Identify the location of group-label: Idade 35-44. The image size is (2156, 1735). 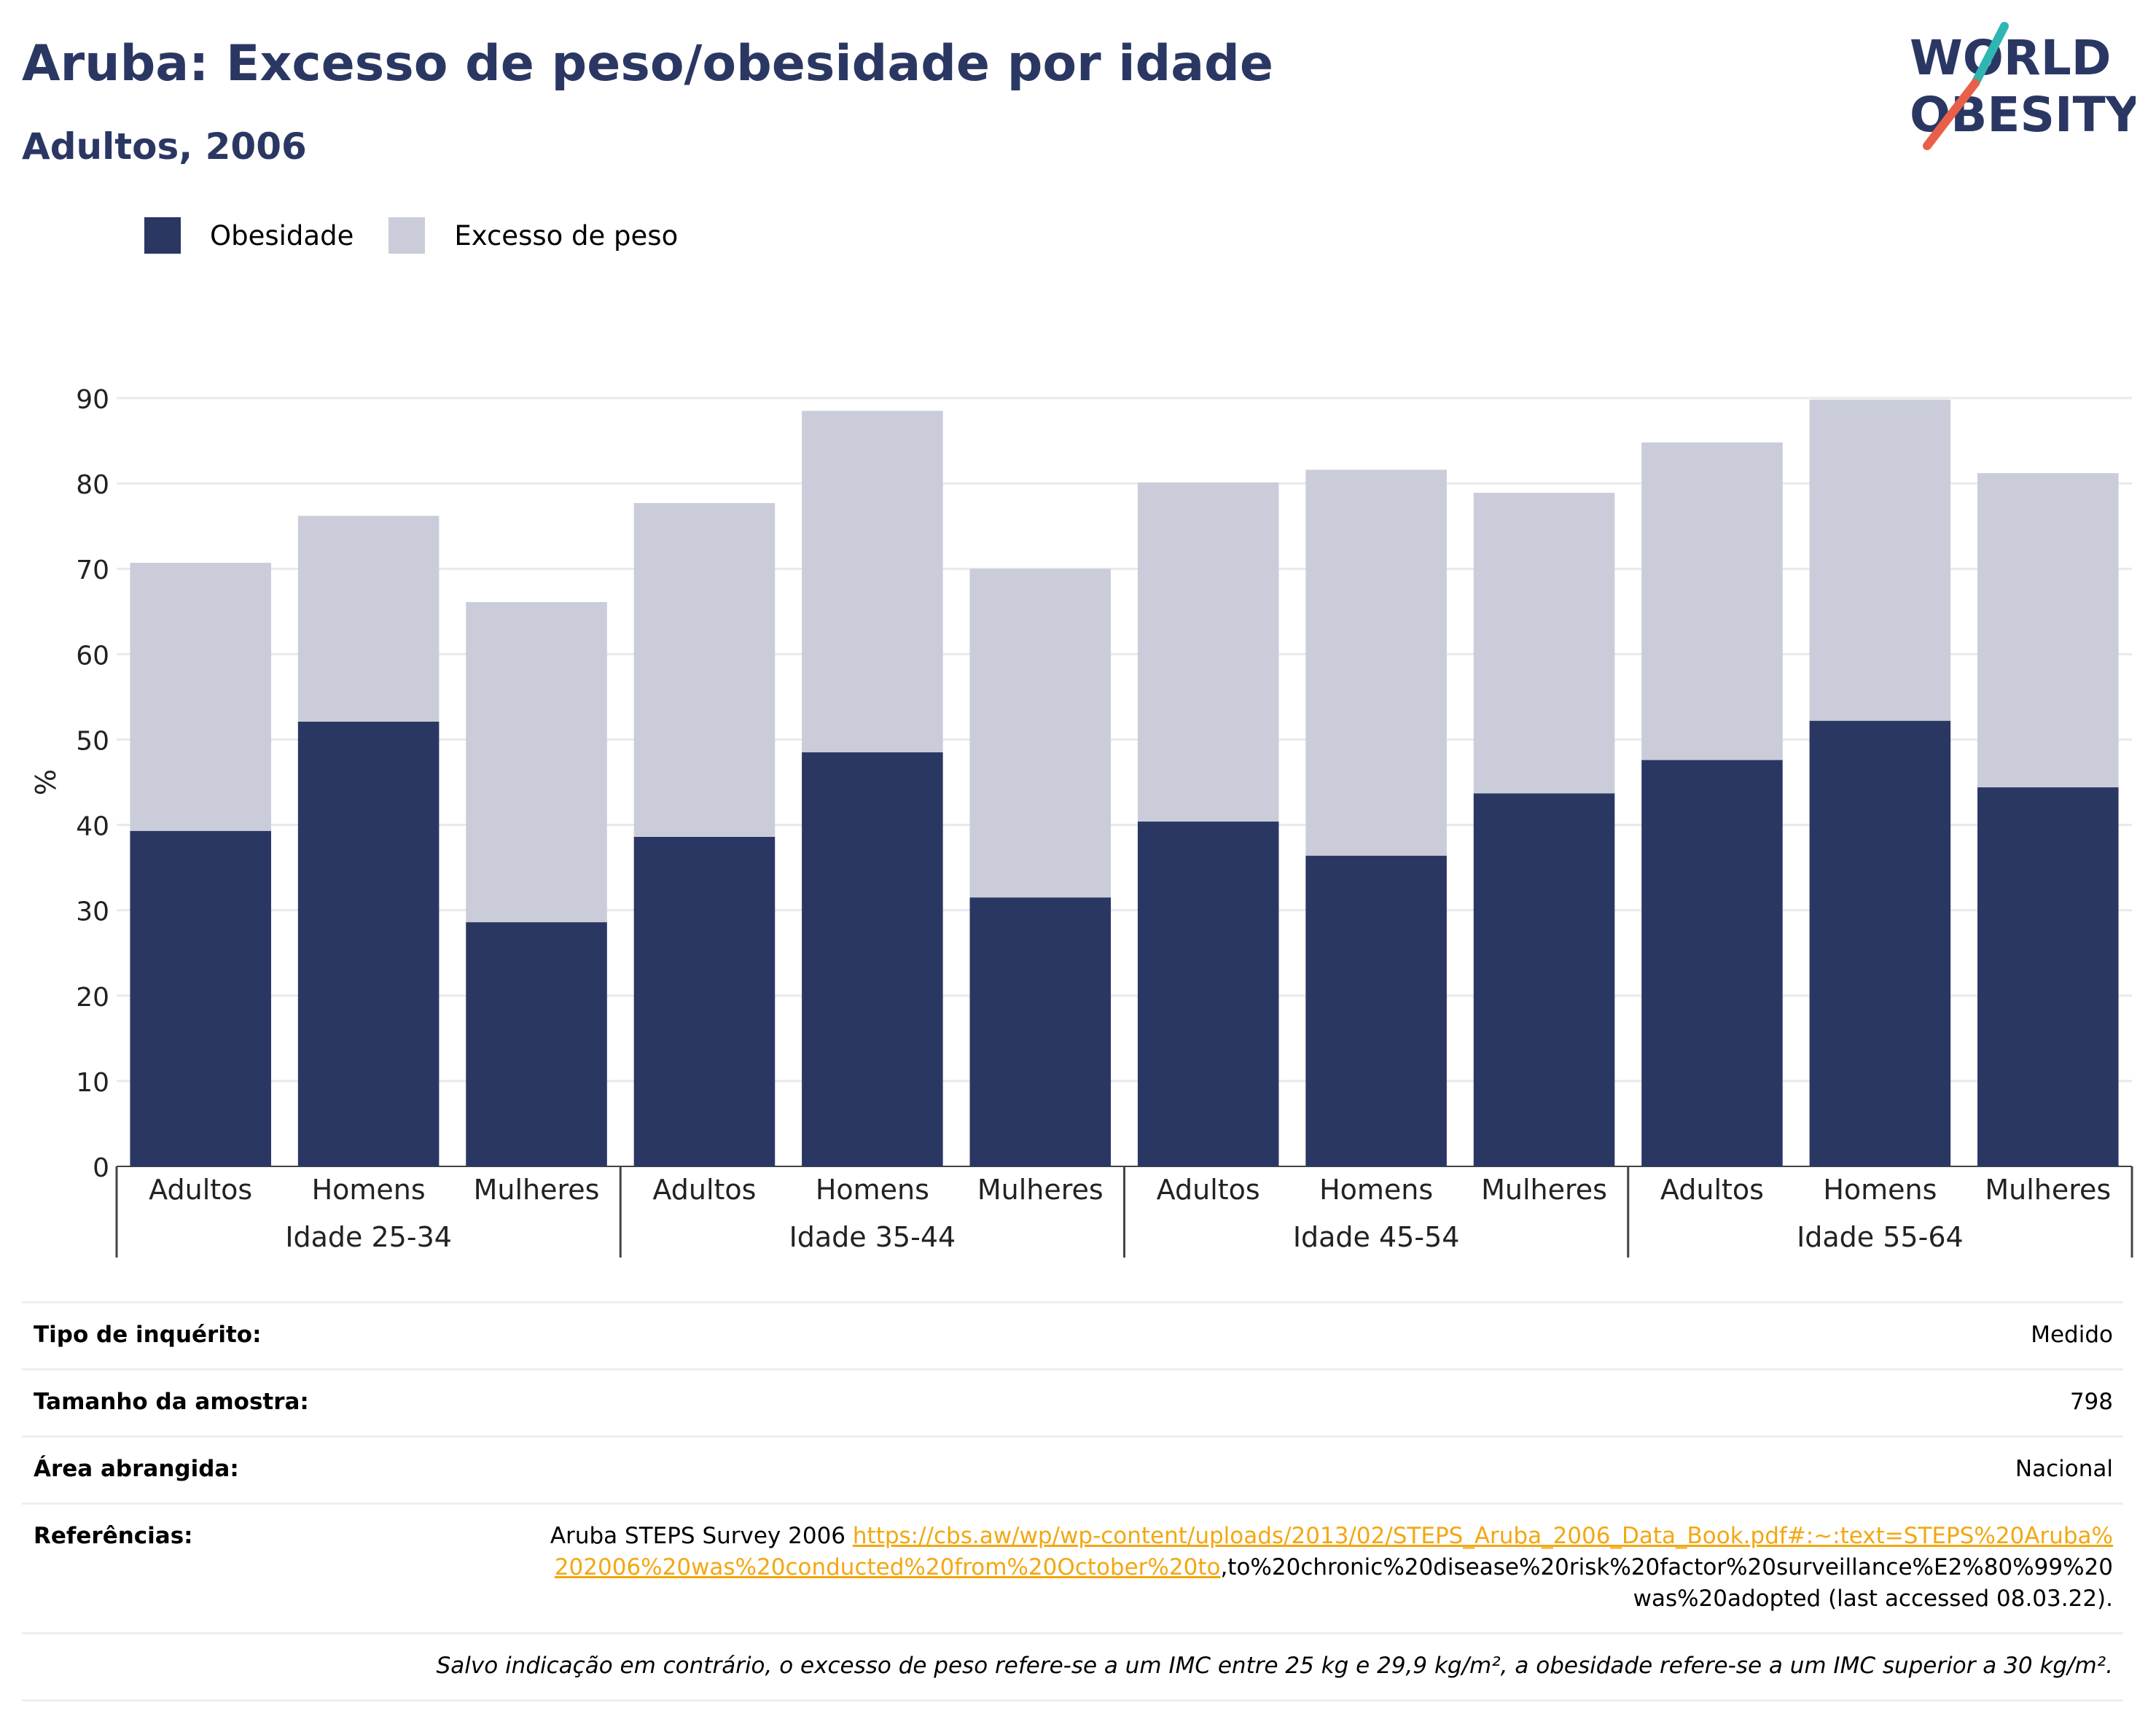
(873, 1237).